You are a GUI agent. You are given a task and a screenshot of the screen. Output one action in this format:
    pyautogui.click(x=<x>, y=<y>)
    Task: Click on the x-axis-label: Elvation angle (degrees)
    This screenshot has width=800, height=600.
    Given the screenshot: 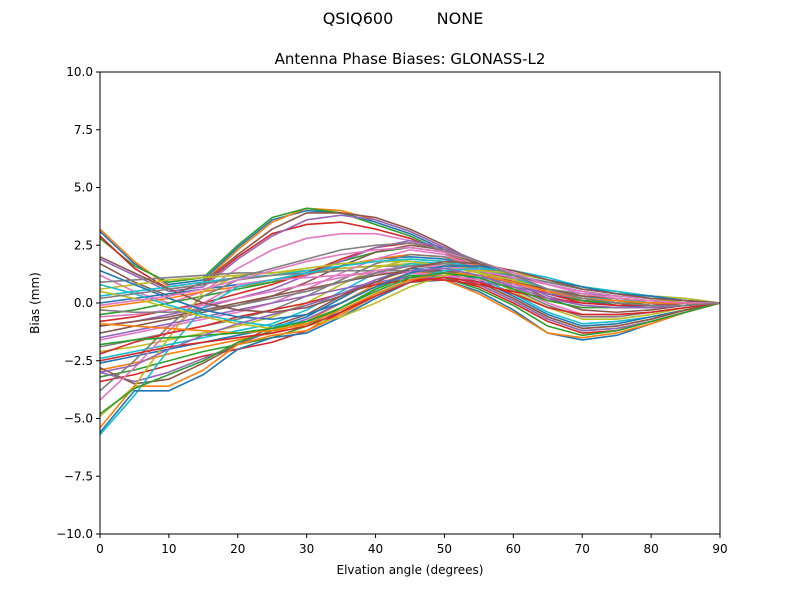 What is the action you would take?
    pyautogui.click(x=410, y=570)
    